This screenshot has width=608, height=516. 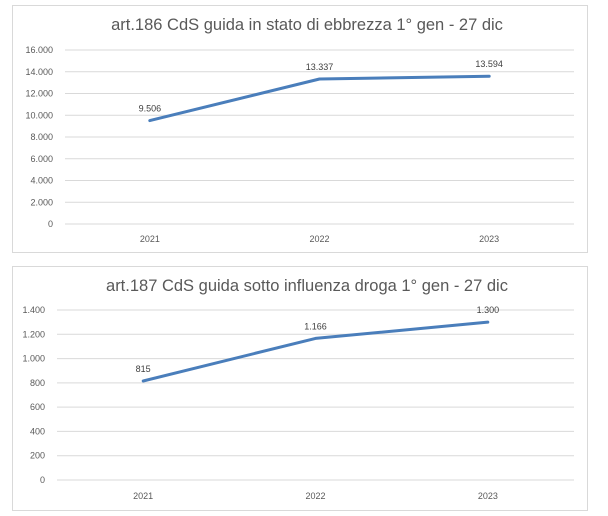 What do you see at coordinates (39, 115) in the screenshot?
I see `y-tick-label: 10.000` at bounding box center [39, 115].